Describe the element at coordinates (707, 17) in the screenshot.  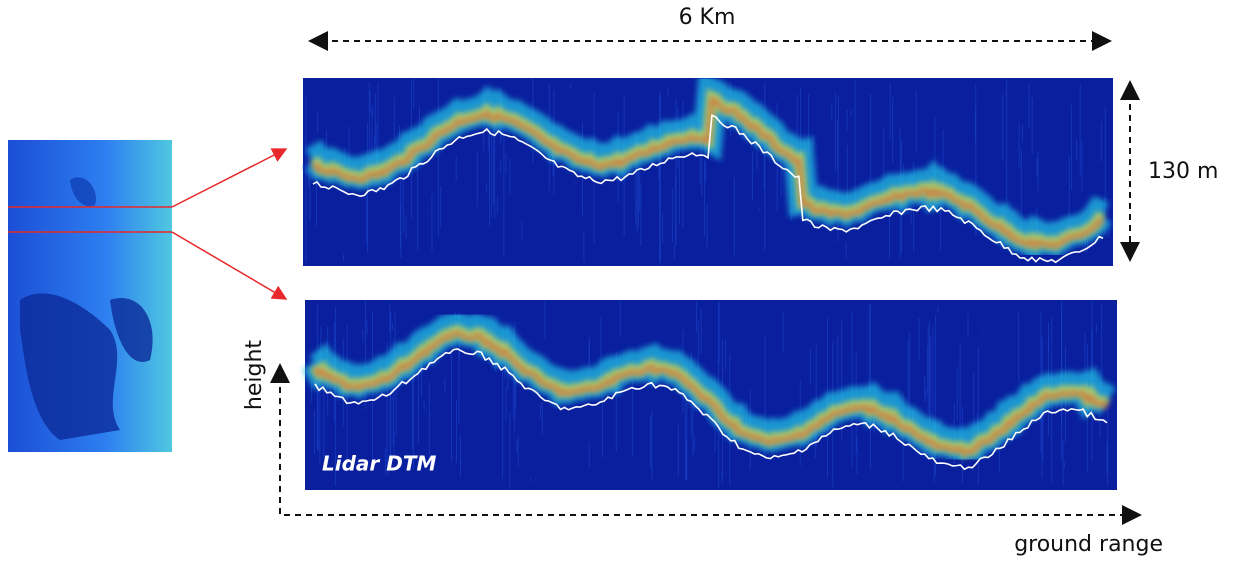
I see `width-label: 6 Km` at that location.